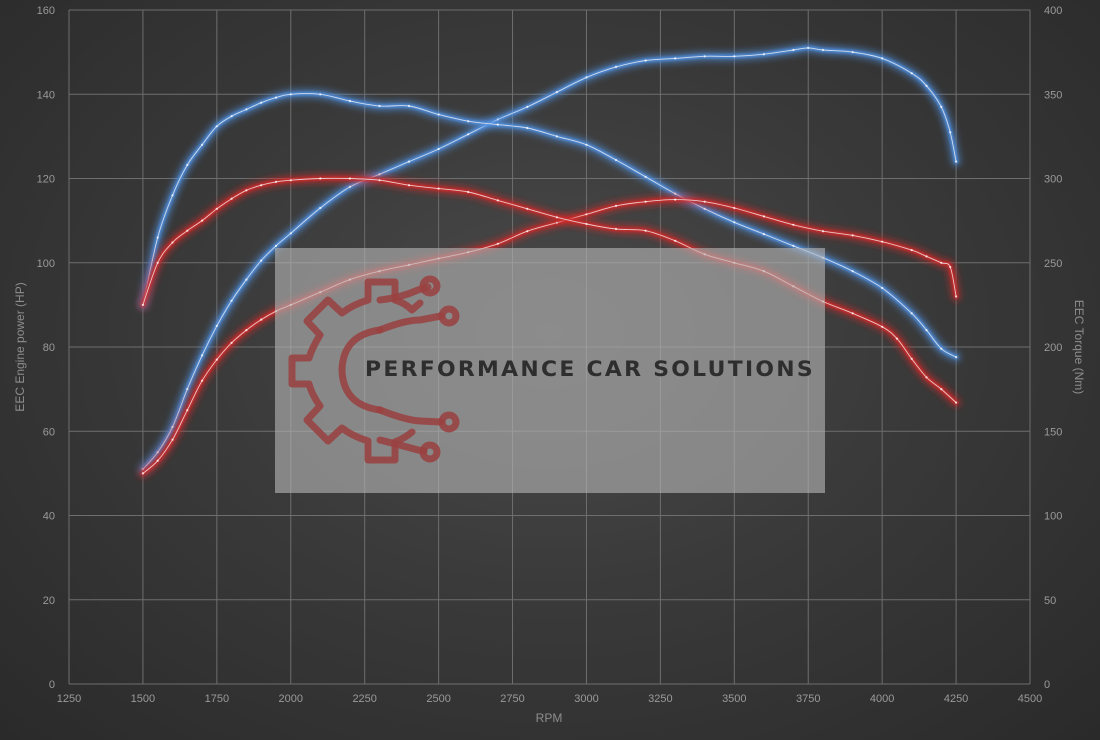  Describe the element at coordinates (734, 699) in the screenshot. I see `x-tick-label: 3500` at that location.